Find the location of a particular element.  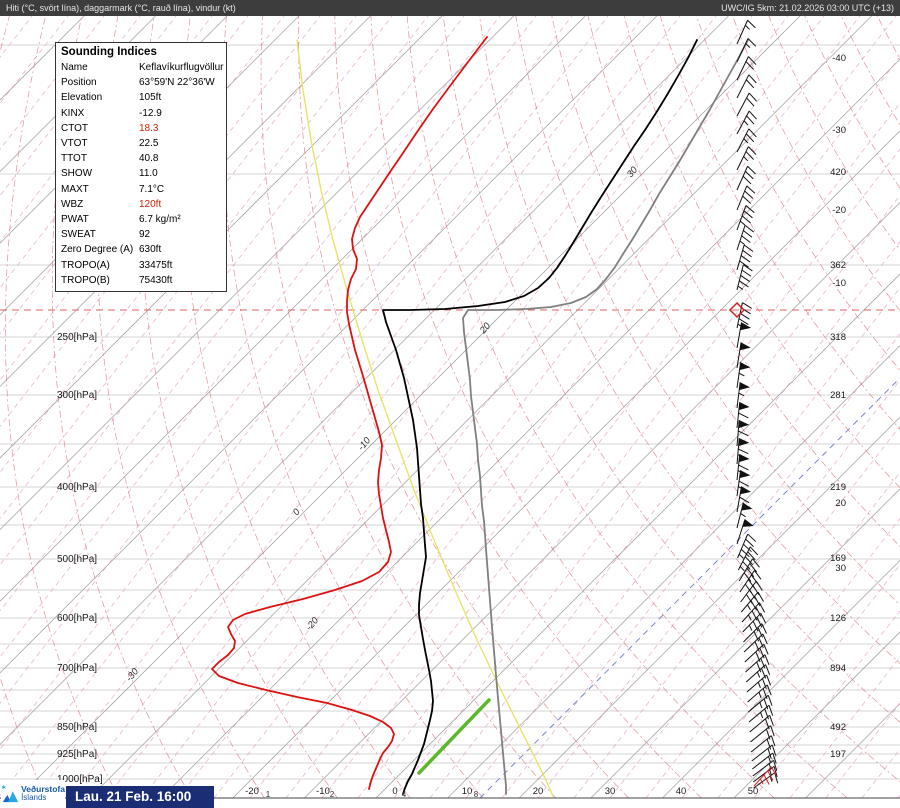

right-temp-label: -20 is located at coordinates (839, 210).